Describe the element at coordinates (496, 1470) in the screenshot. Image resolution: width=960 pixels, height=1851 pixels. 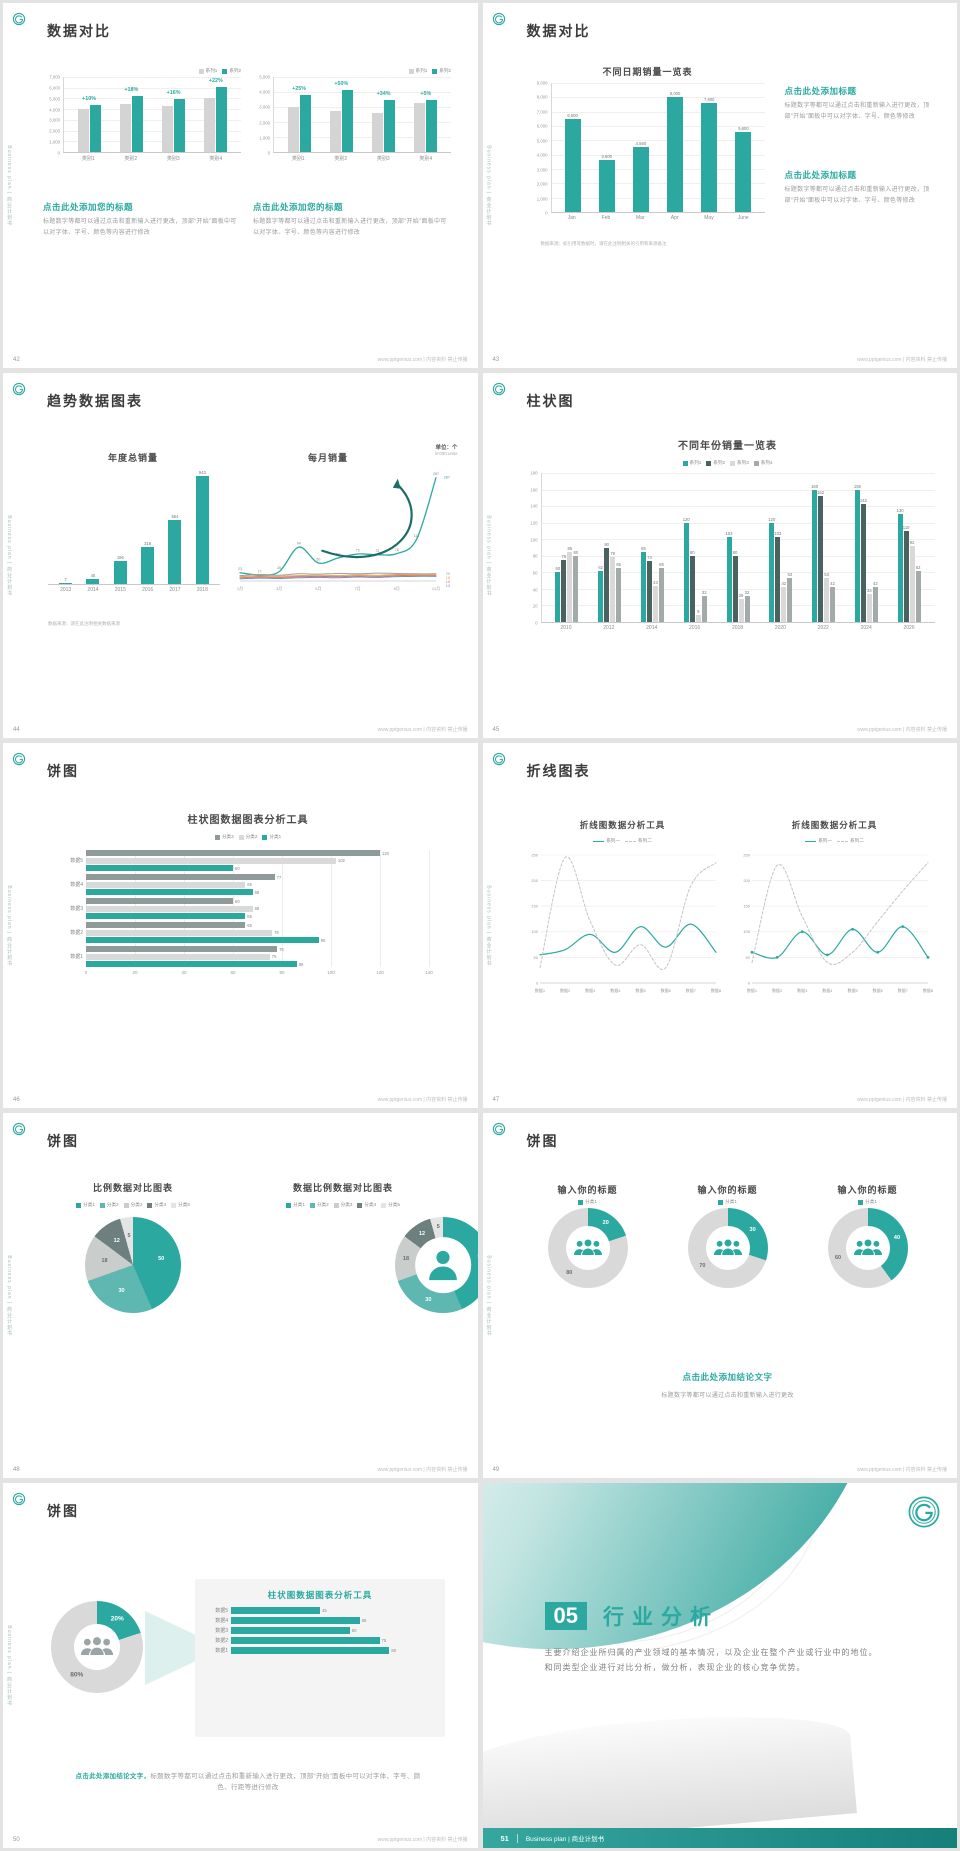
I see `page-number: 49` at that location.